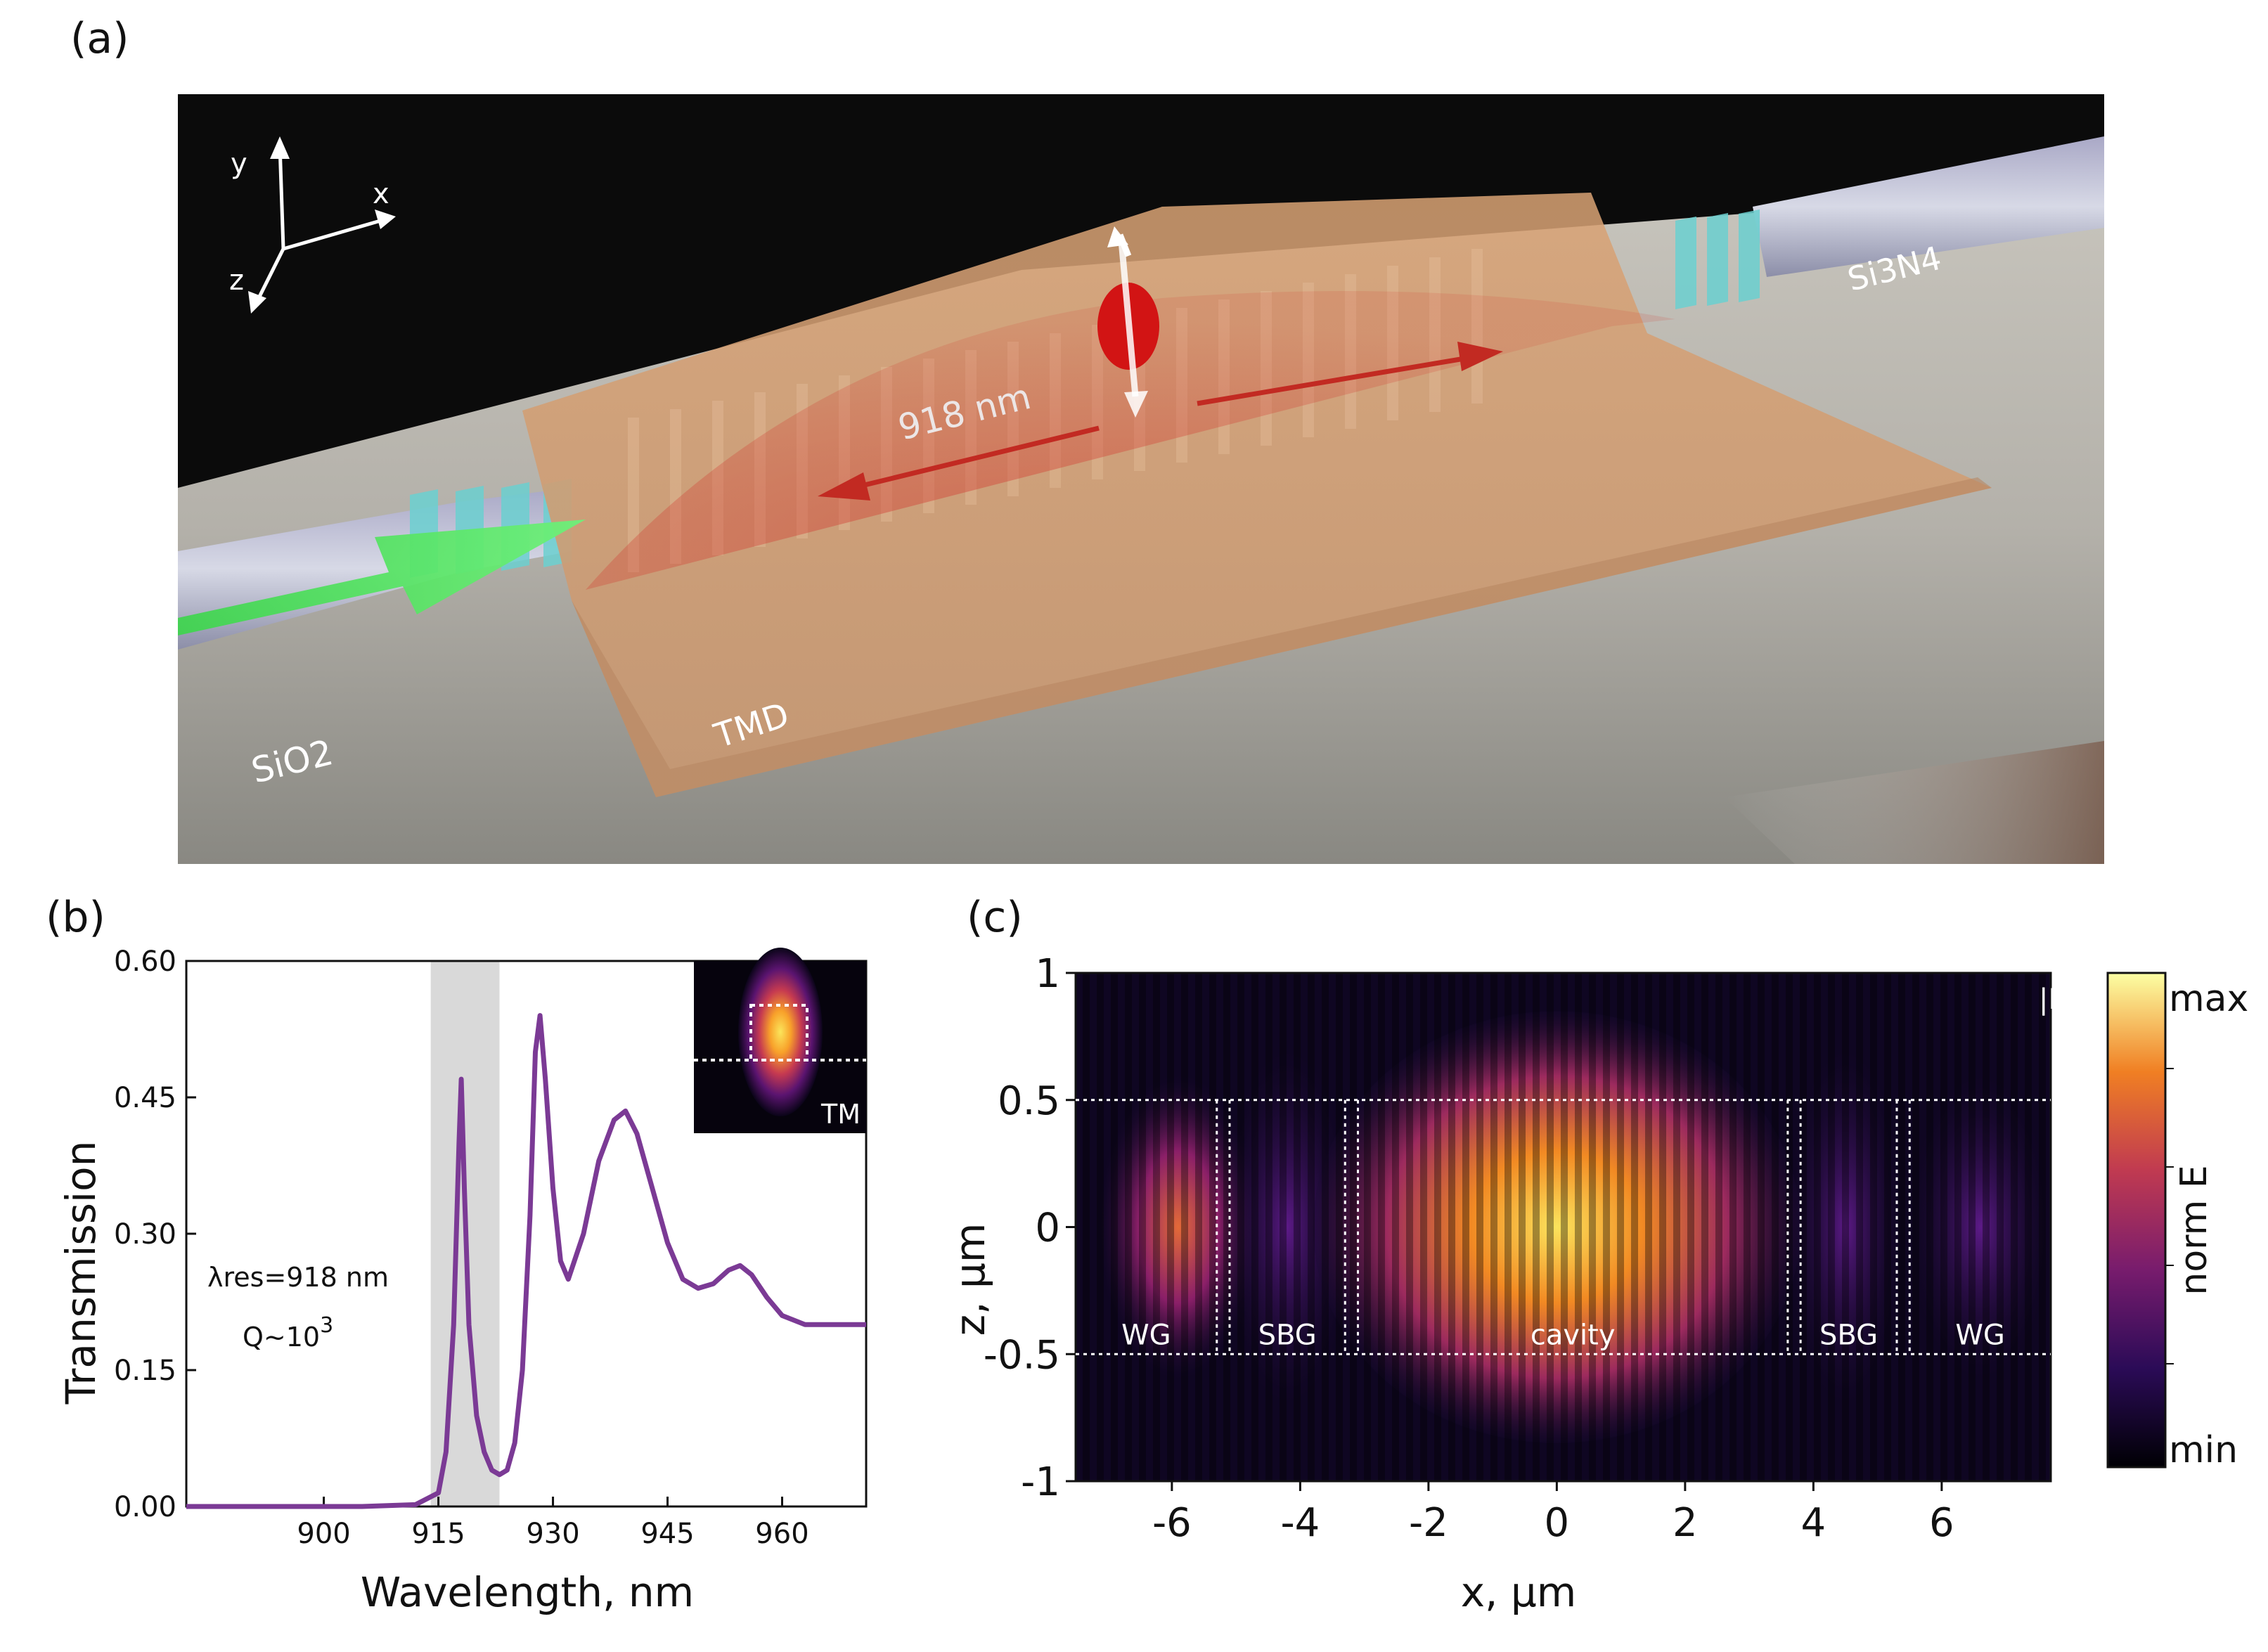  What do you see at coordinates (780, 1040) in the screenshot?
I see `inset-mode-profile: TM` at bounding box center [780, 1040].